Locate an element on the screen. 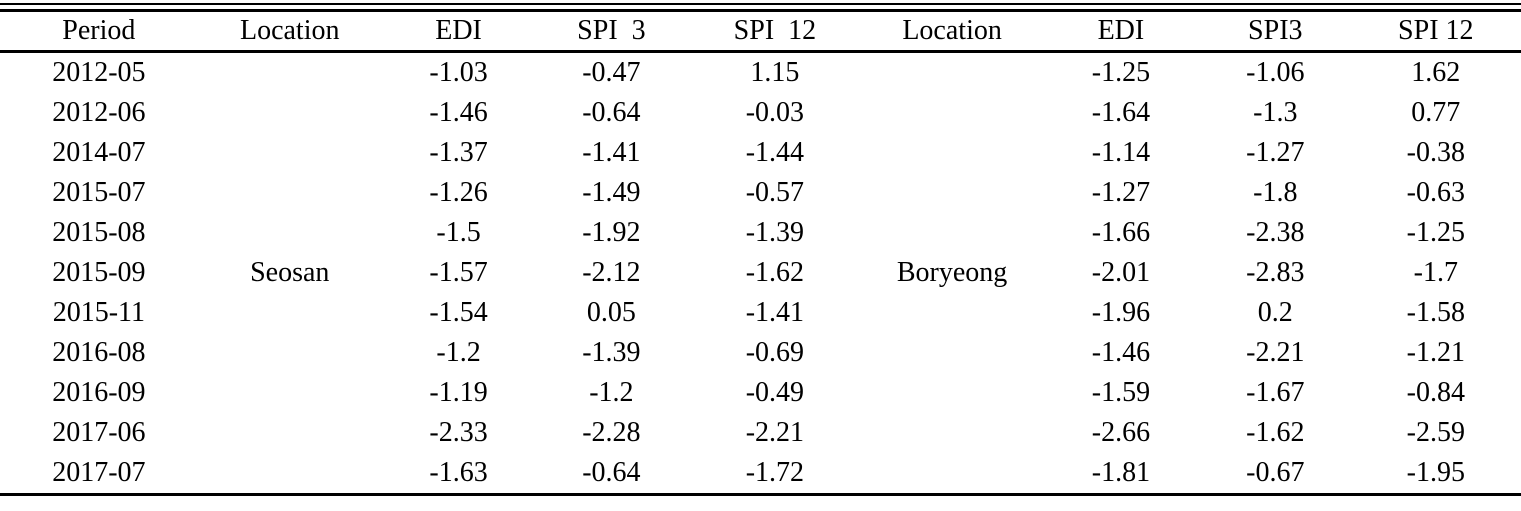  value-cell: 0.2 is located at coordinates (1275, 312).